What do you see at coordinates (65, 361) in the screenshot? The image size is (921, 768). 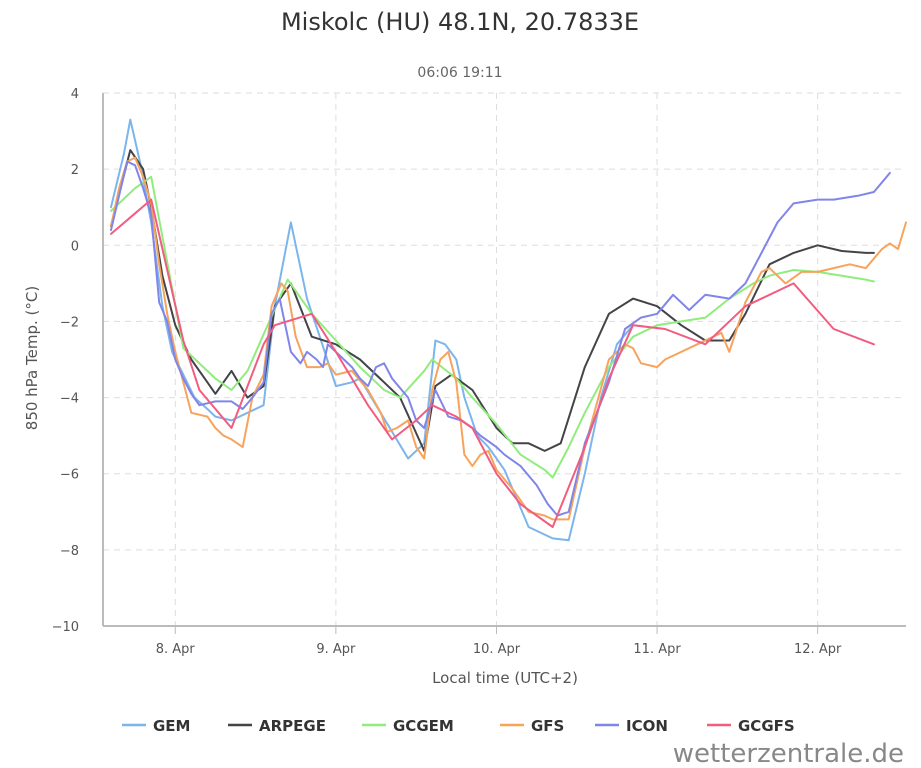 I see `y-axis-ticks: 4 2 0 −2 −4 −6 −8 −10` at bounding box center [65, 361].